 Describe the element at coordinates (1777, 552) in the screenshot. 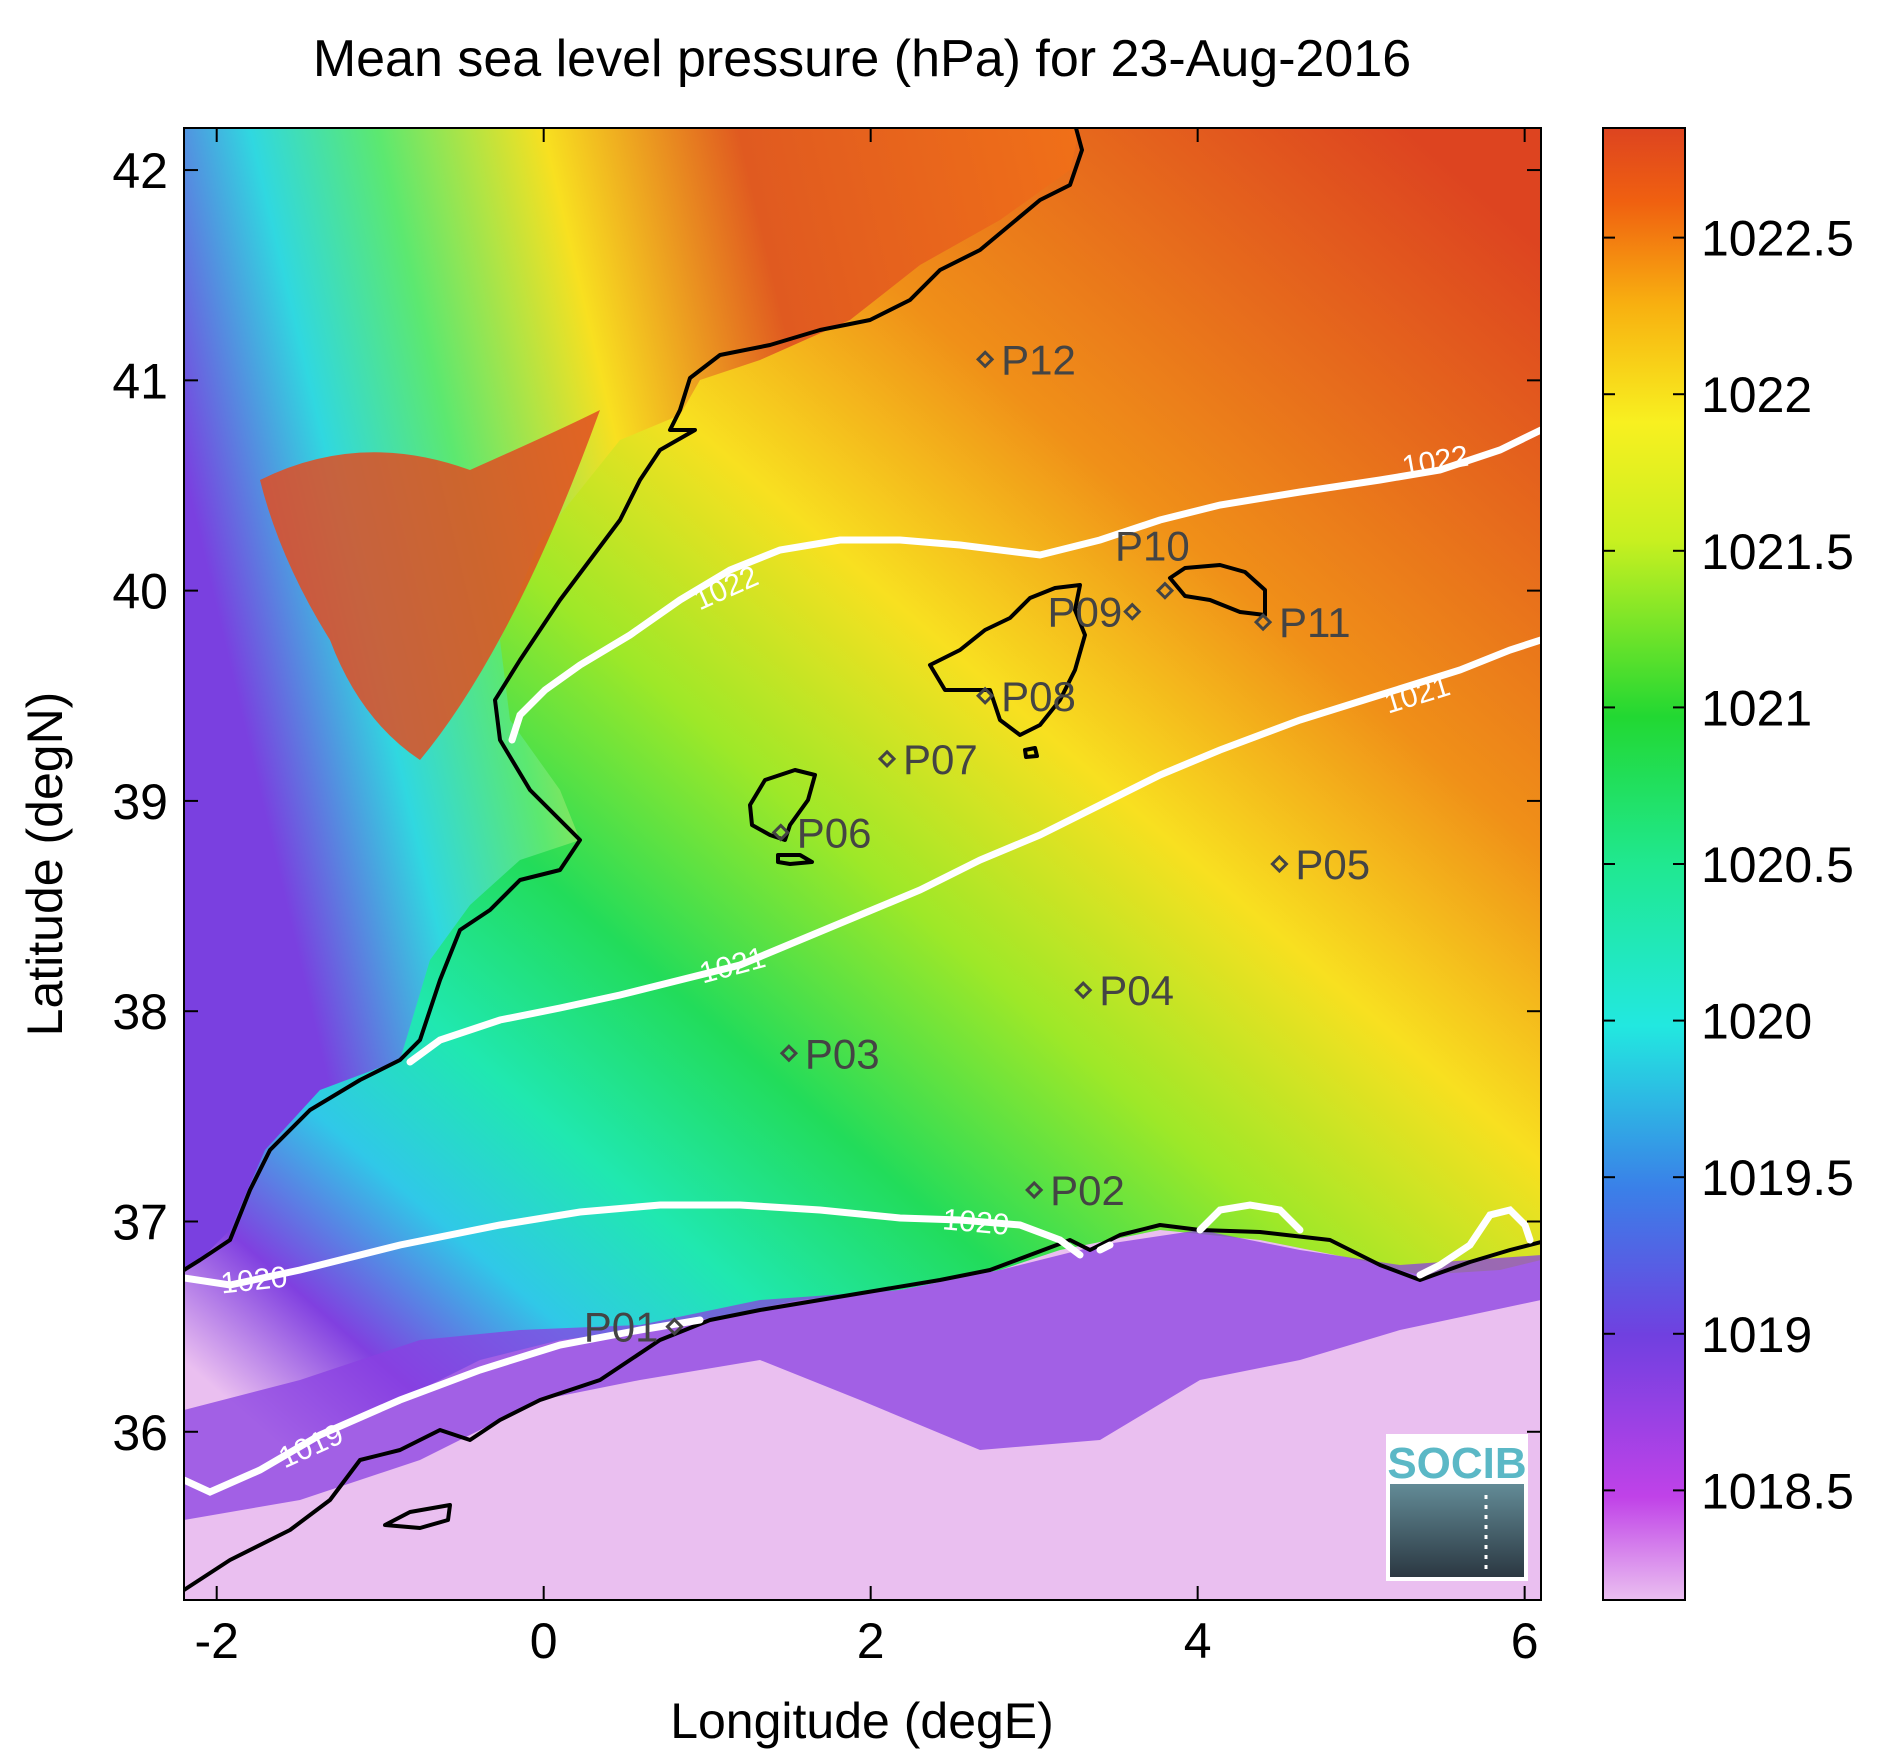

I see `colorbar-tick-label: 1021.5` at that location.